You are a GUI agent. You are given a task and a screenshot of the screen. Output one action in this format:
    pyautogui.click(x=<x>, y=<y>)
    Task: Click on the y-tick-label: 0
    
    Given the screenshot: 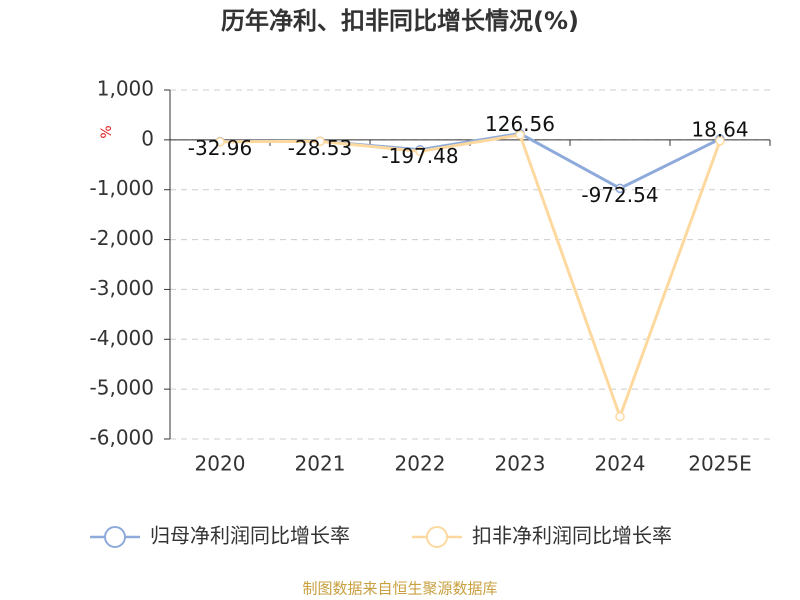 What is the action you would take?
    pyautogui.click(x=147, y=138)
    